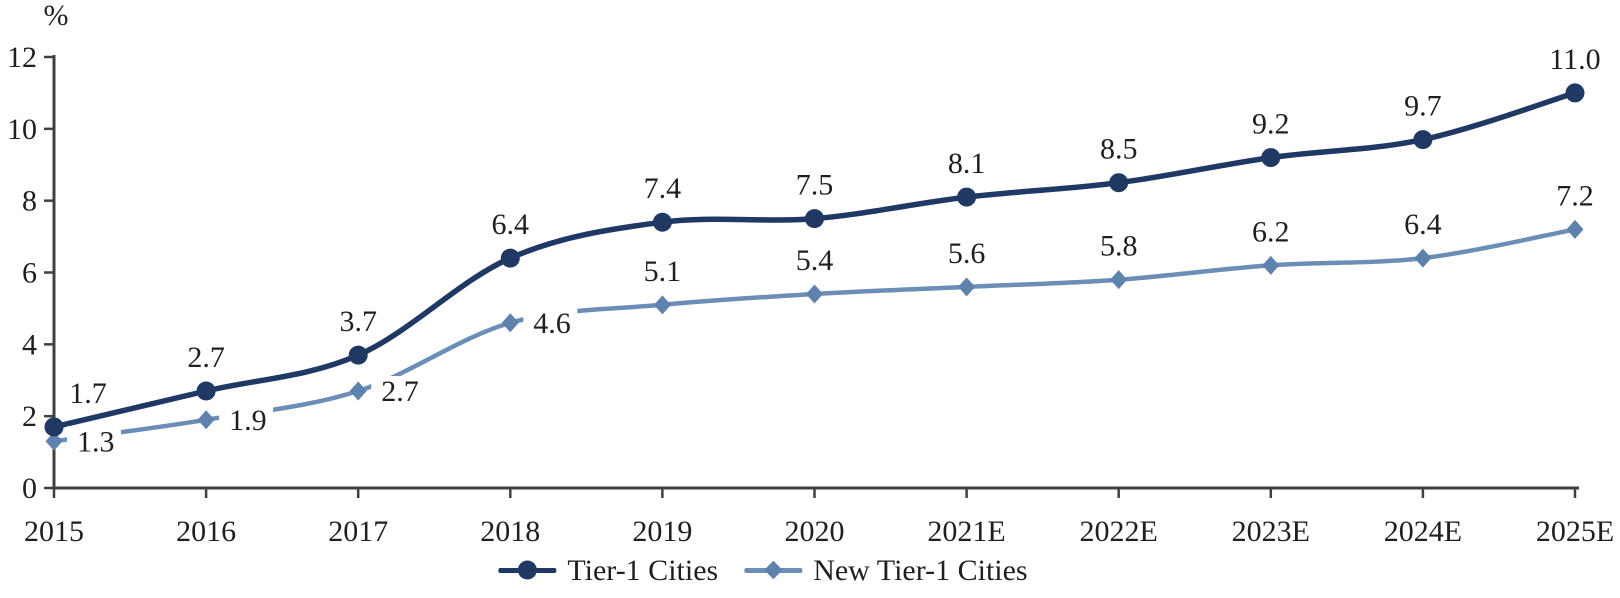 Image resolution: width=1620 pixels, height=598 pixels. What do you see at coordinates (56, 16) in the screenshot?
I see `y-axis-unit-label: %` at bounding box center [56, 16].